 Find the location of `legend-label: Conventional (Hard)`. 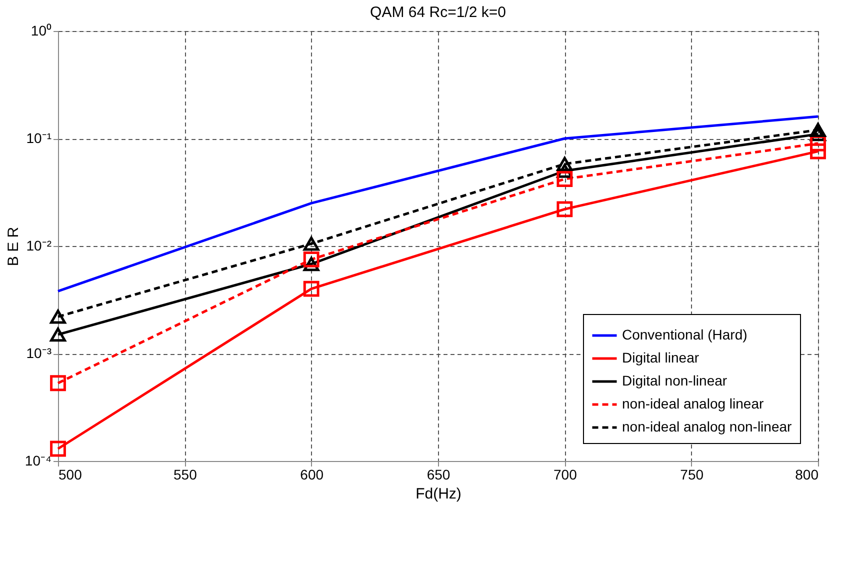

legend-label: Conventional (Hard) is located at coordinates (685, 334).